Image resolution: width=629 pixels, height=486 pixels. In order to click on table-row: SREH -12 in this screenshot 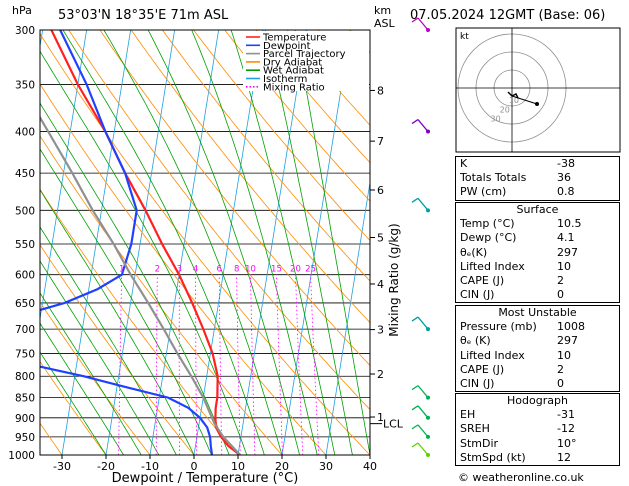, I will do `click(537, 429)`.